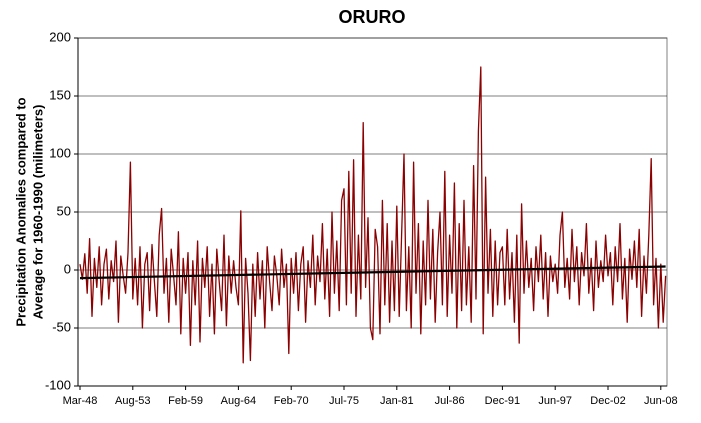 The image size is (701, 423). Describe the element at coordinates (291, 401) in the screenshot. I see `x-tick-label: Feb-70` at that location.